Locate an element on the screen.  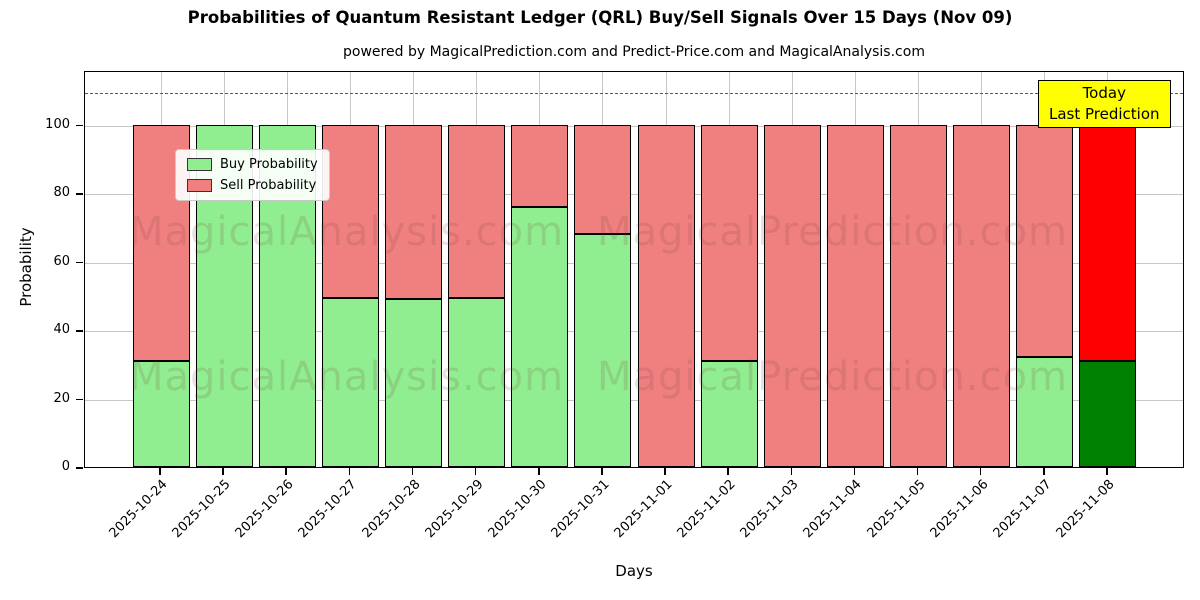
y-tick-label: 0 is located at coordinates (65, 466).